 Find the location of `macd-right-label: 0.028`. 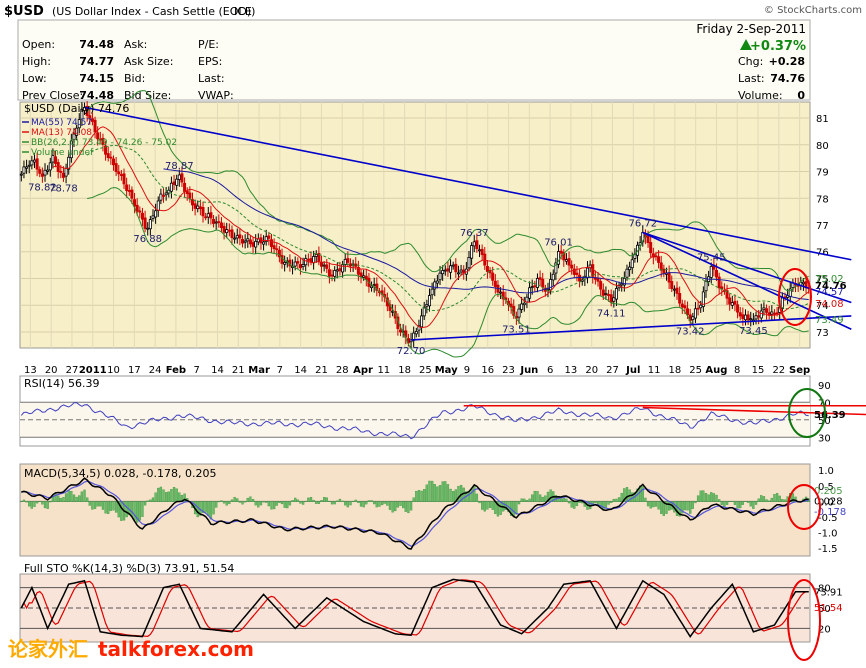

macd-right-label: 0.028 is located at coordinates (828, 502).